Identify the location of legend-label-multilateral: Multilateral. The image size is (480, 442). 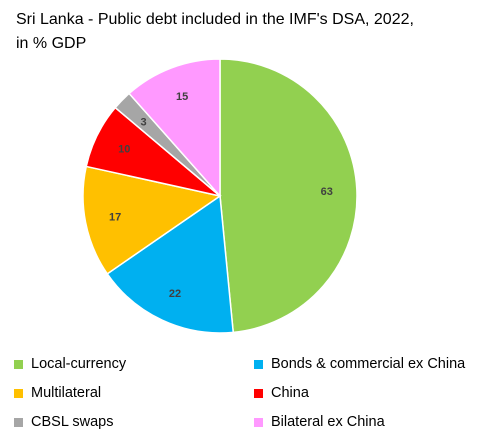
(66, 393).